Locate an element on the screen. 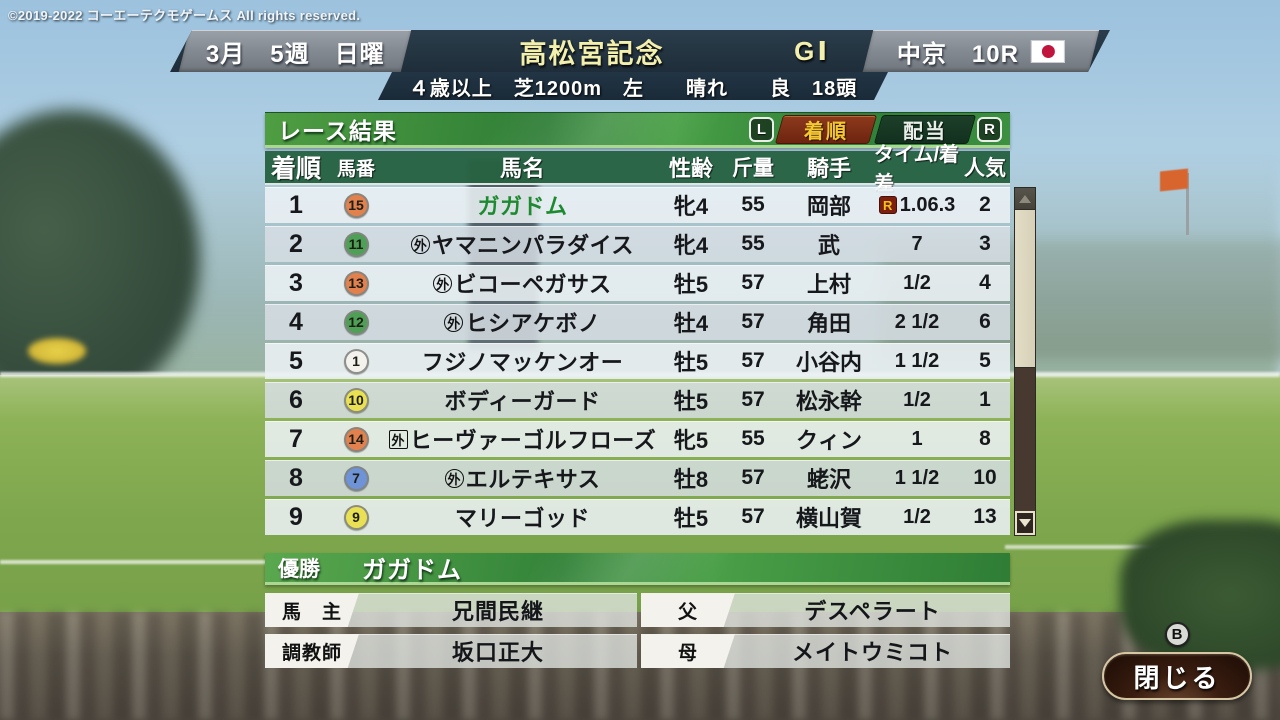 This screenshot has width=1280, height=720. time-margin-cell: R 1.06.3 is located at coordinates (917, 205).